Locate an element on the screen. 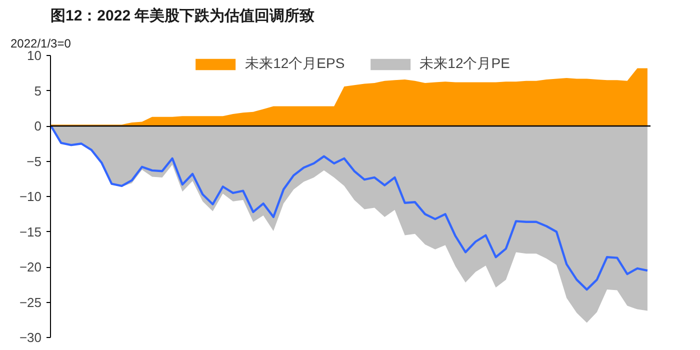 This screenshot has height=350, width=700. y-tick-label: −20 is located at coordinates (30, 267).